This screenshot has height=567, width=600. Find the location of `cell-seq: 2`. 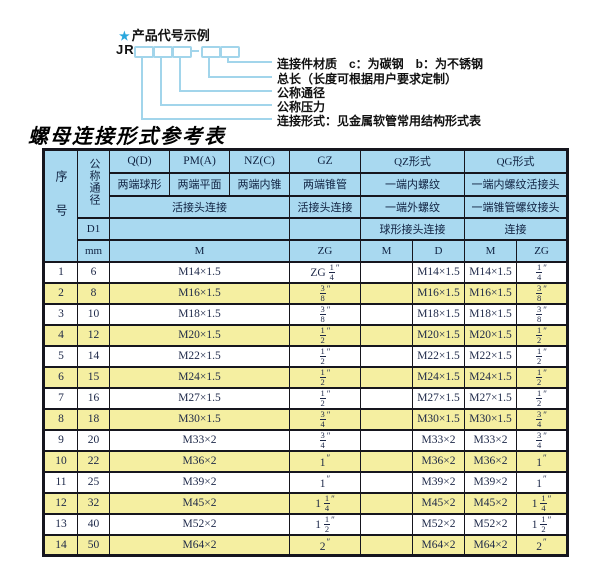

cell-seq: 2 is located at coordinates (60, 293).